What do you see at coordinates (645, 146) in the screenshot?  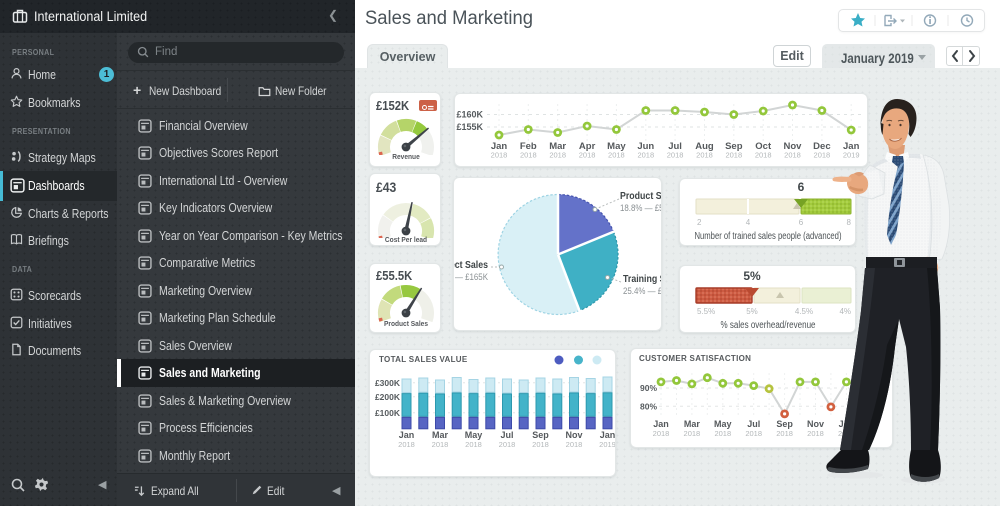 I see `svg-text: Jun` at bounding box center [645, 146].